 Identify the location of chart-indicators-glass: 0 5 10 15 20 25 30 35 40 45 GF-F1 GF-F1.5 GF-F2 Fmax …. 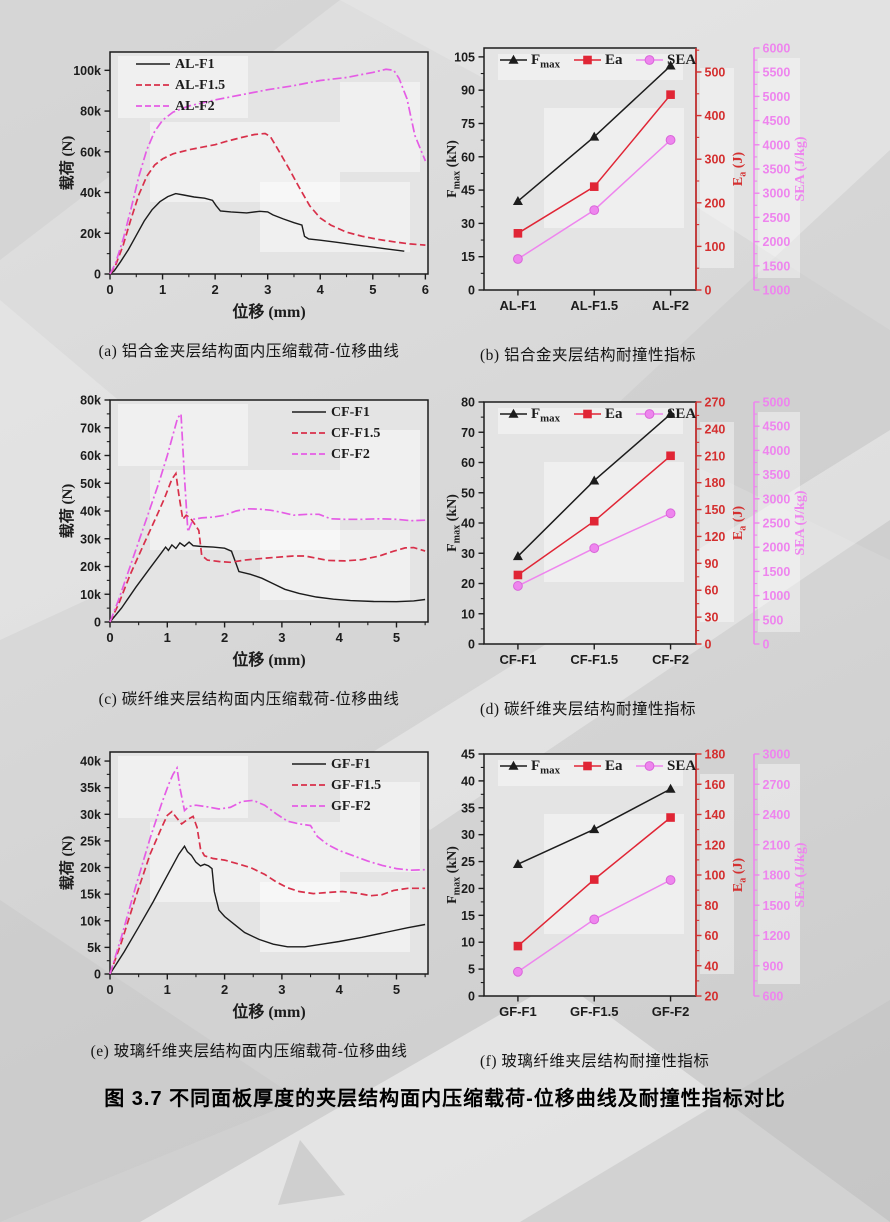
(644, 903).